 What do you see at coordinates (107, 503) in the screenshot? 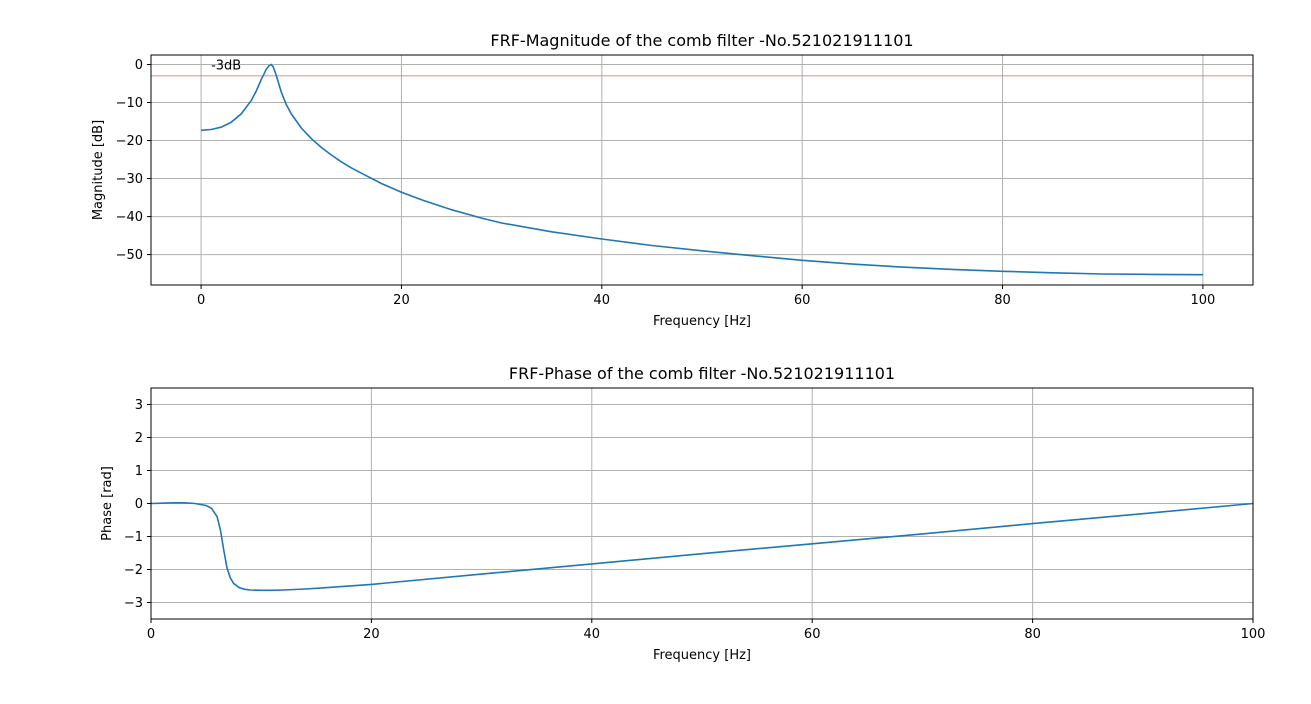
I see `phase-y-axis-label: Phase [rad]` at bounding box center [107, 503].